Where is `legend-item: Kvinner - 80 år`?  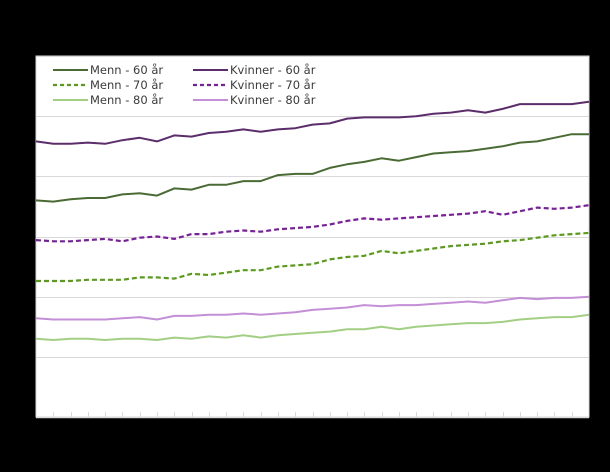
legend-item: Kvinner - 80 år is located at coordinates (254, 100).